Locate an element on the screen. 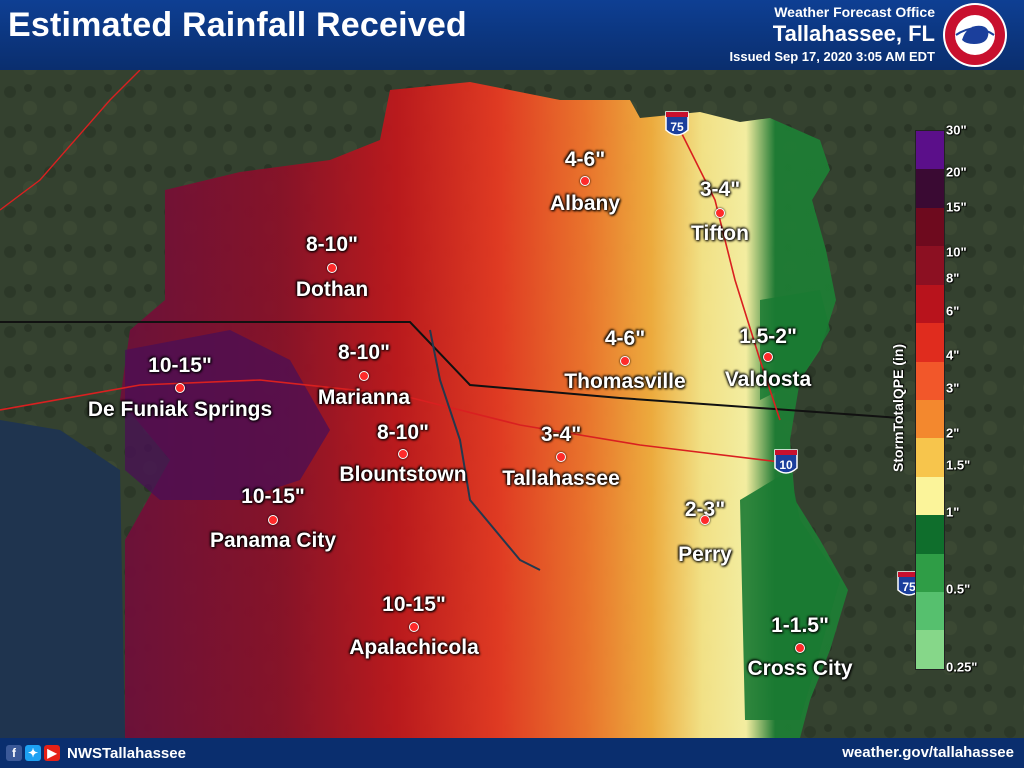 The image size is (1024, 768). city-marker-dothan is located at coordinates (332, 268).